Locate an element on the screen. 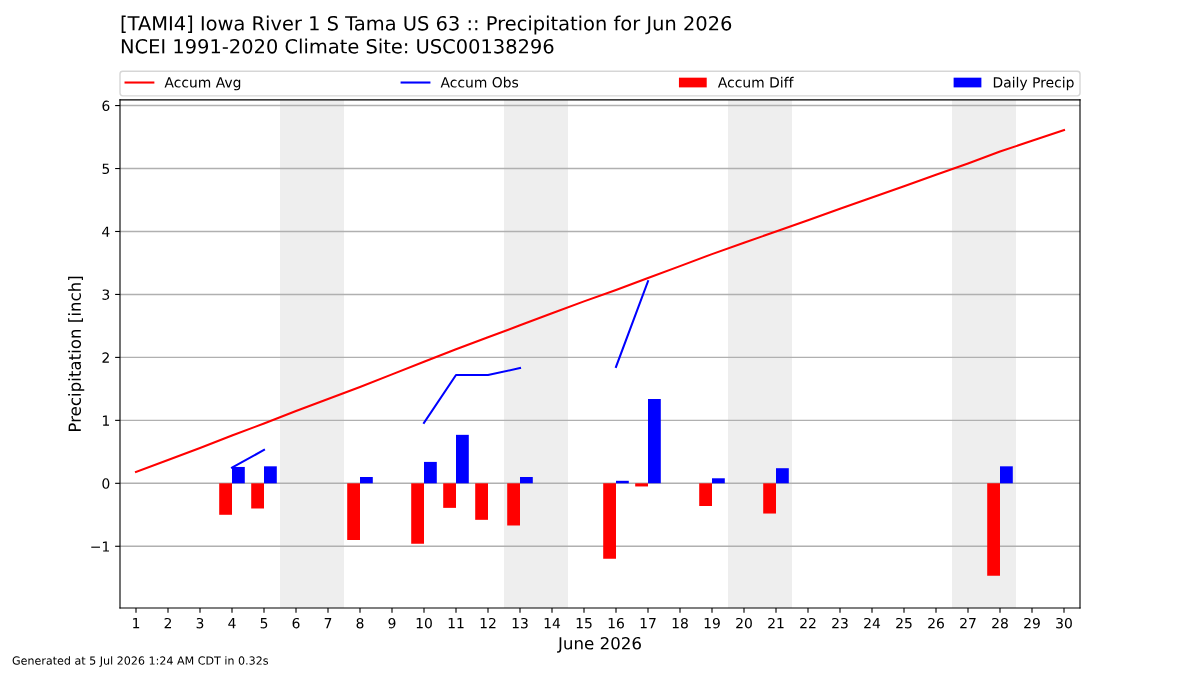 The width and height of the screenshot is (1200, 675). x-tick-label: 27 is located at coordinates (968, 623).